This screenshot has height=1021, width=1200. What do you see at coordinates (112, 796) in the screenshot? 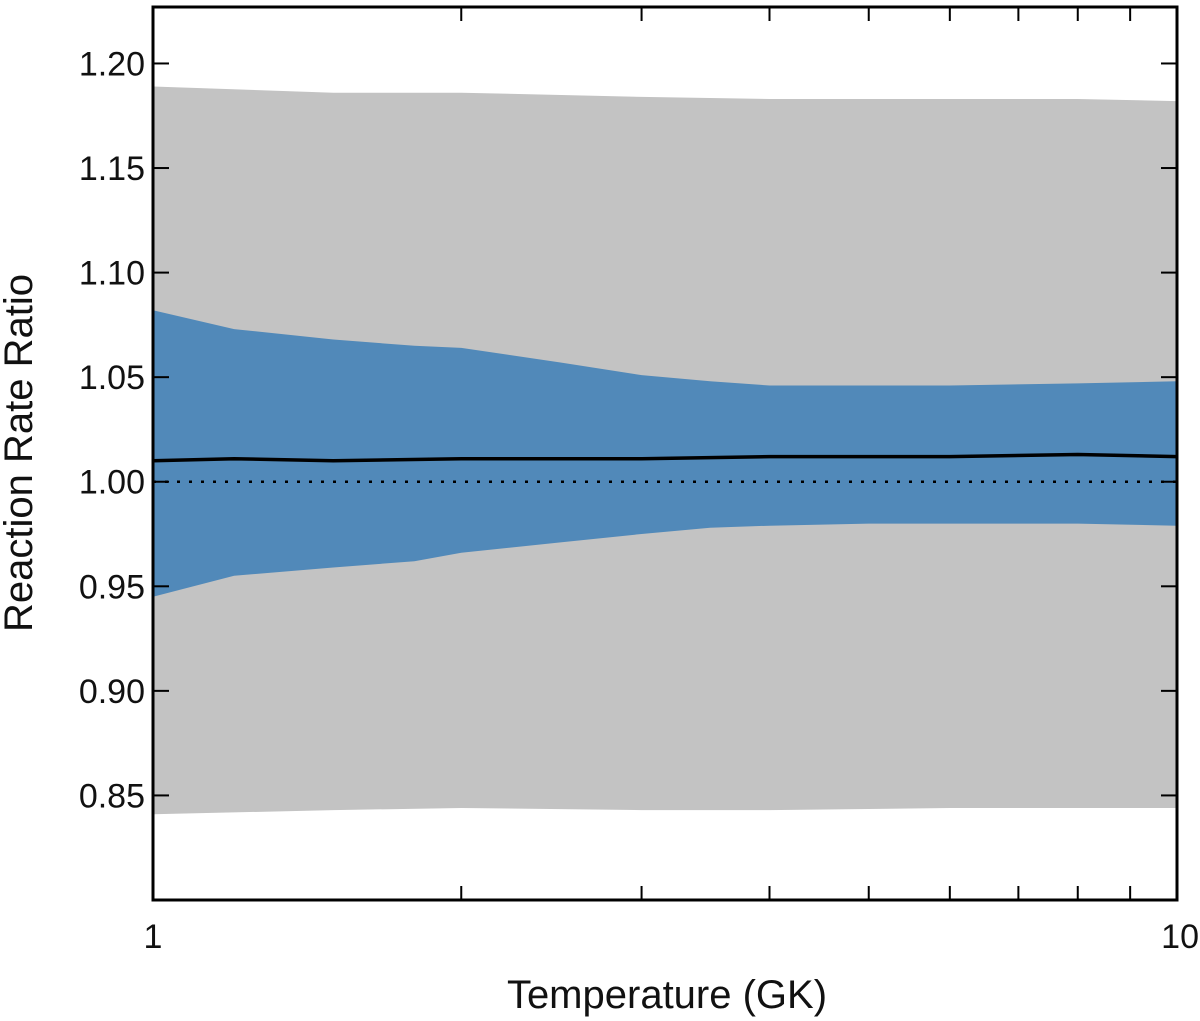
I see `y-tick-label: 0.85` at bounding box center [112, 796].